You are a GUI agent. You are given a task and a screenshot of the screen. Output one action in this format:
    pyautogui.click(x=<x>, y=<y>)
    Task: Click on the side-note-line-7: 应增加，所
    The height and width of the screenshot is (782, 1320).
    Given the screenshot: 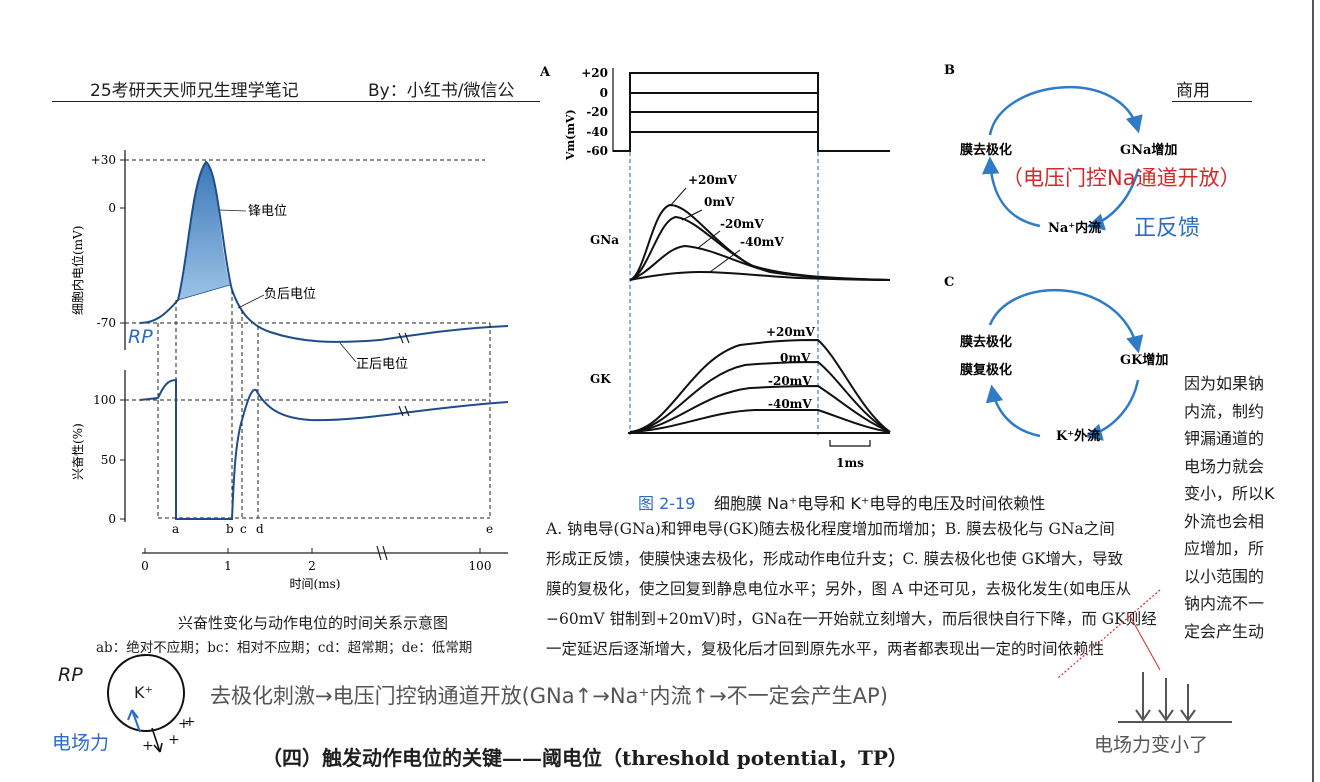 What is the action you would take?
    pyautogui.click(x=1224, y=548)
    